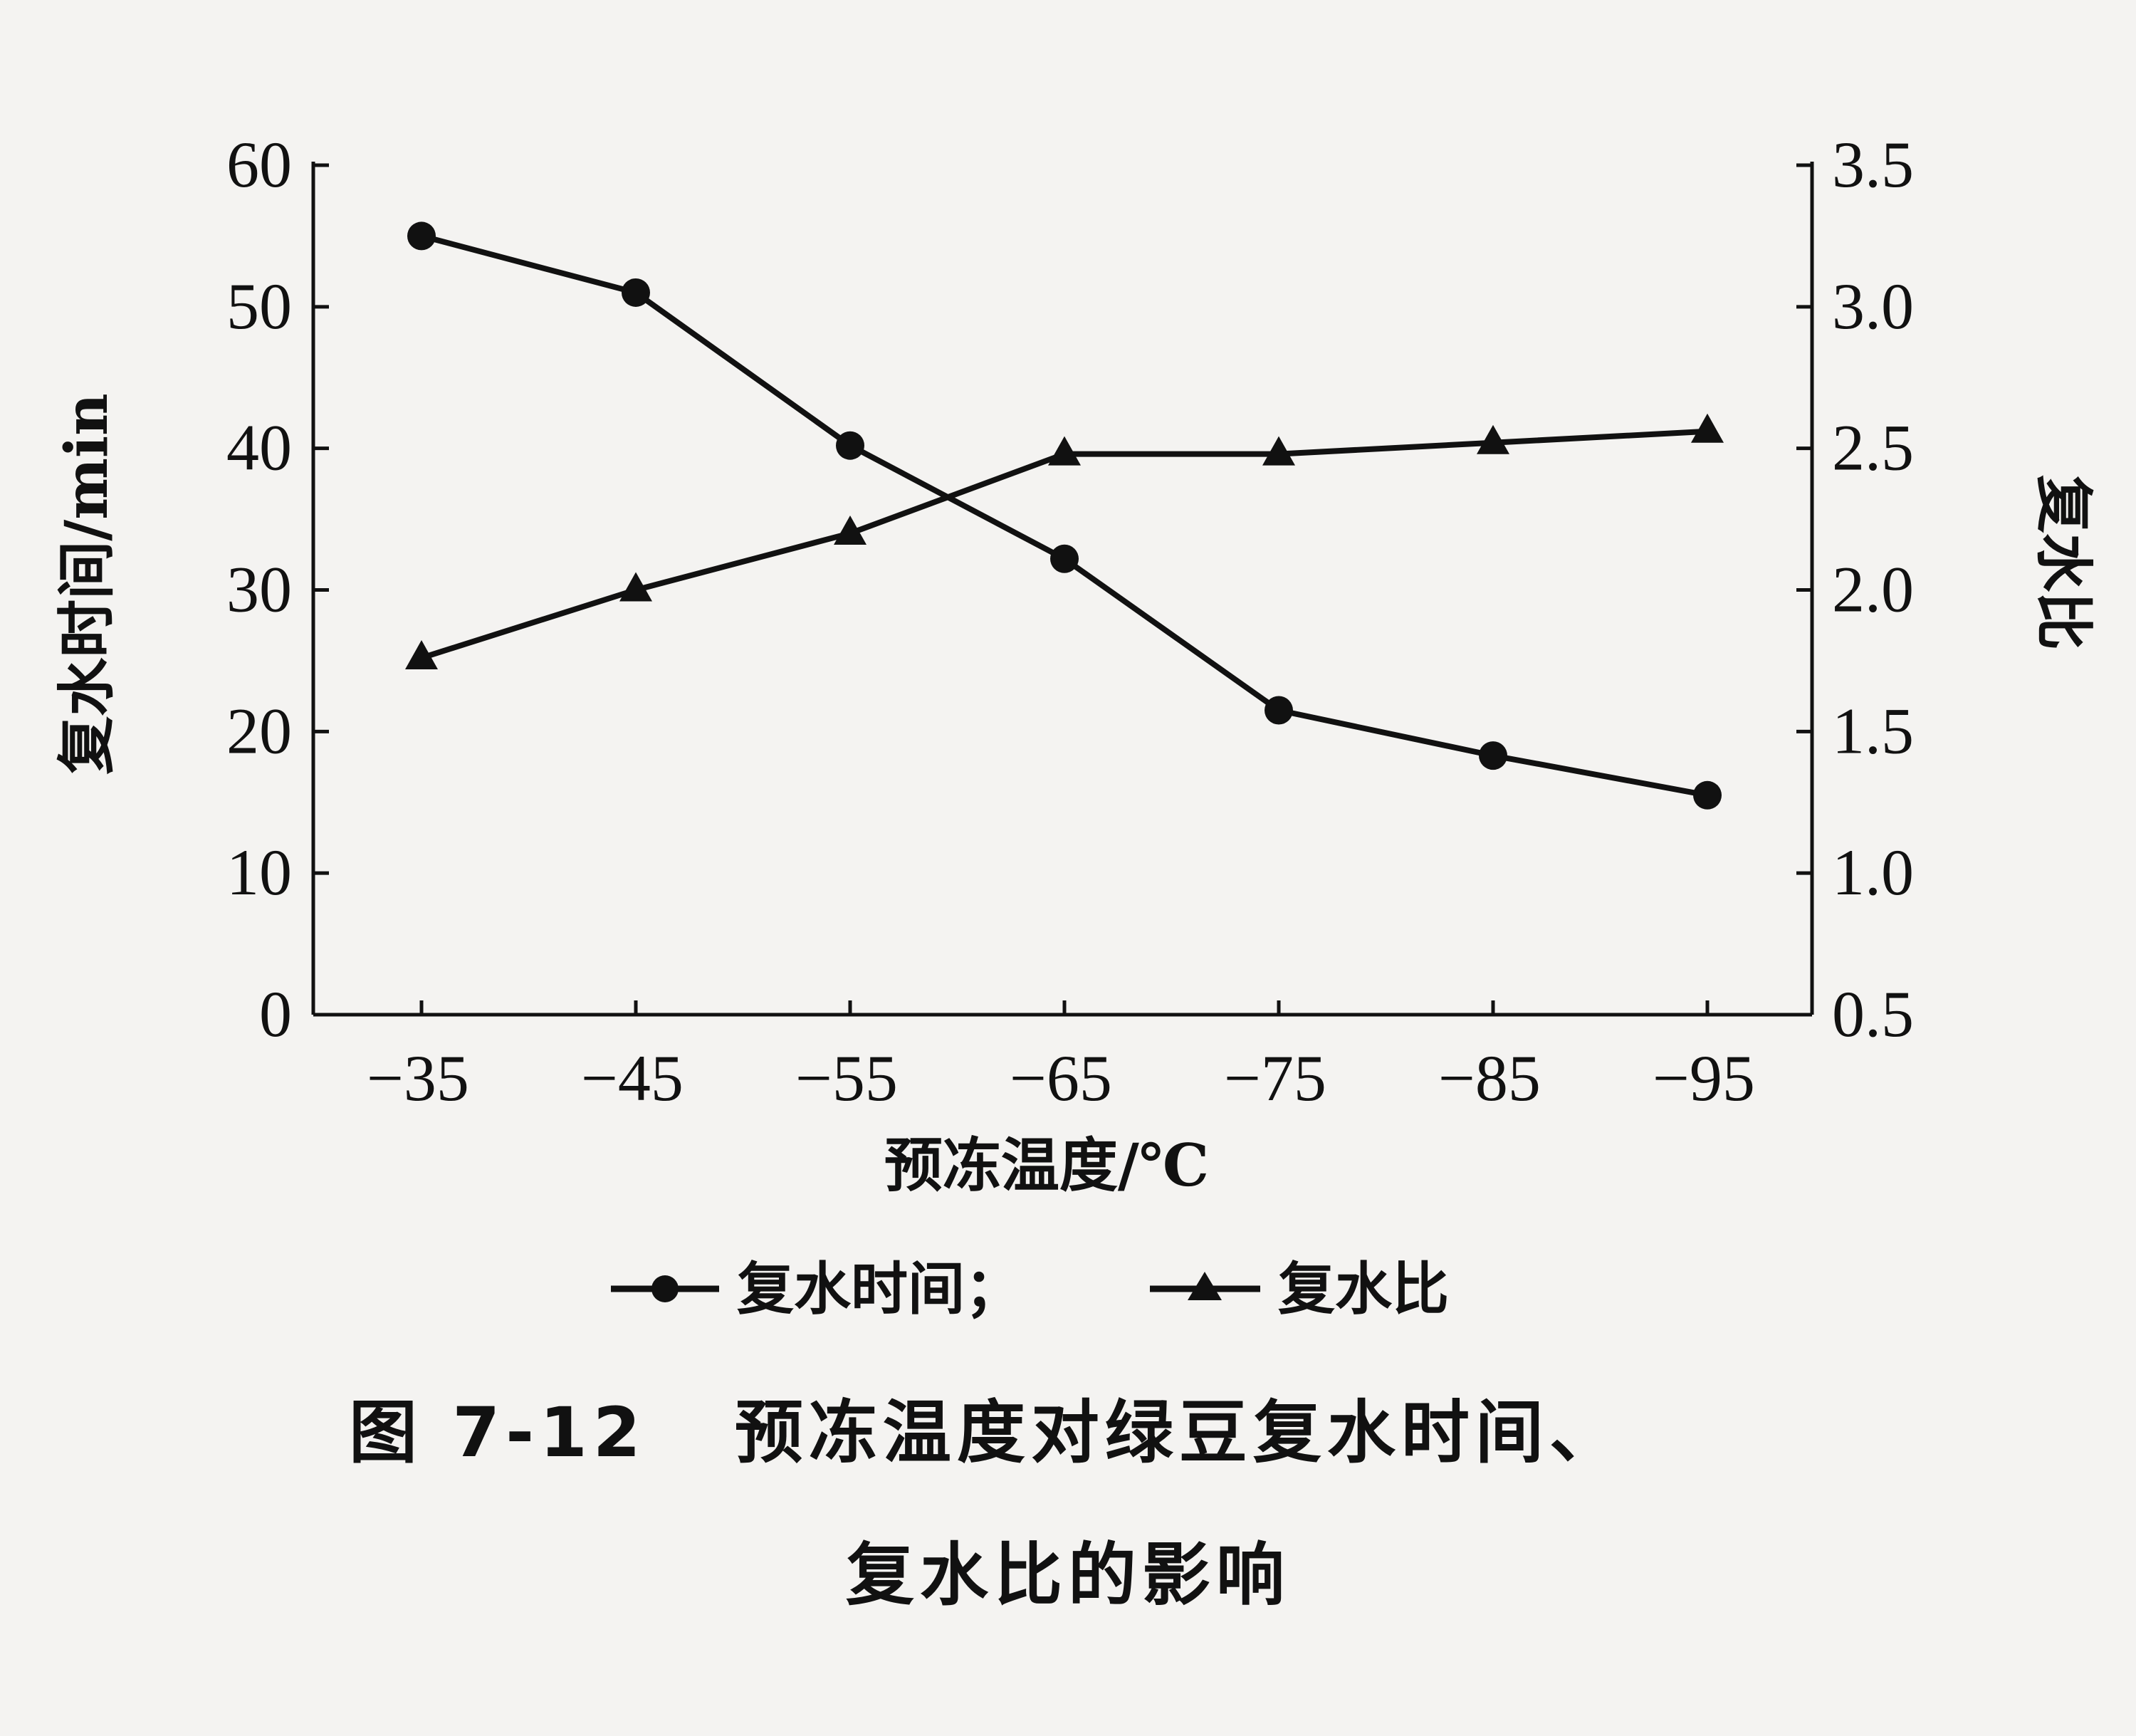 Image resolution: width=2136 pixels, height=1736 pixels. Describe the element at coordinates (1873, 731) in the screenshot. I see `y2-tick-label: 1.5` at that location.